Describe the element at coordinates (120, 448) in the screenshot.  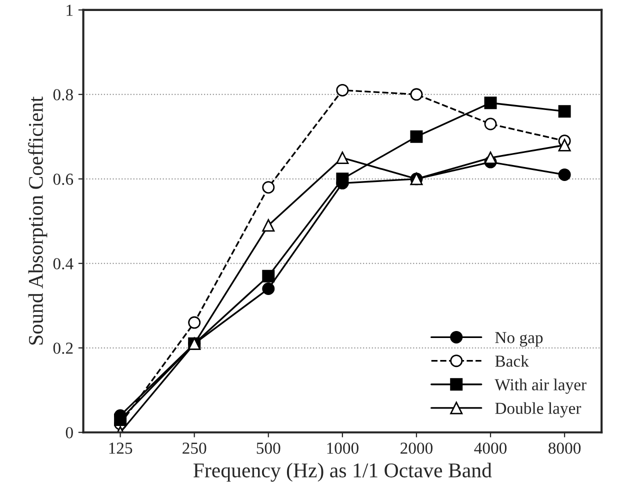
I see `x-tick-label: 125` at that location.